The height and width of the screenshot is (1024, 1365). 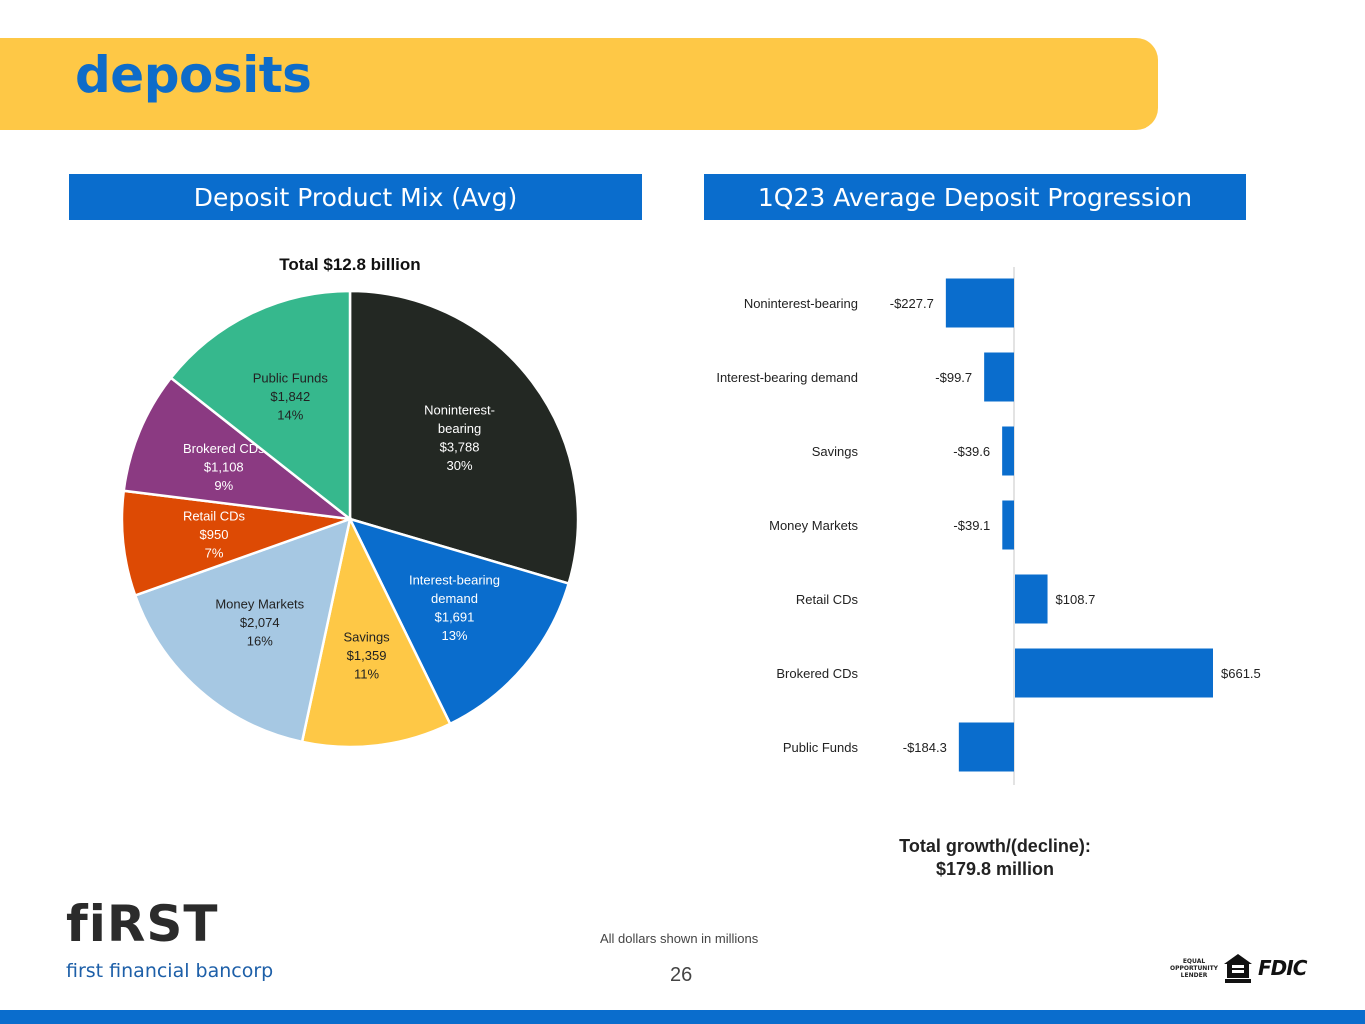 What do you see at coordinates (1031, 599) in the screenshot?
I see `bar-retail-cds` at bounding box center [1031, 599].